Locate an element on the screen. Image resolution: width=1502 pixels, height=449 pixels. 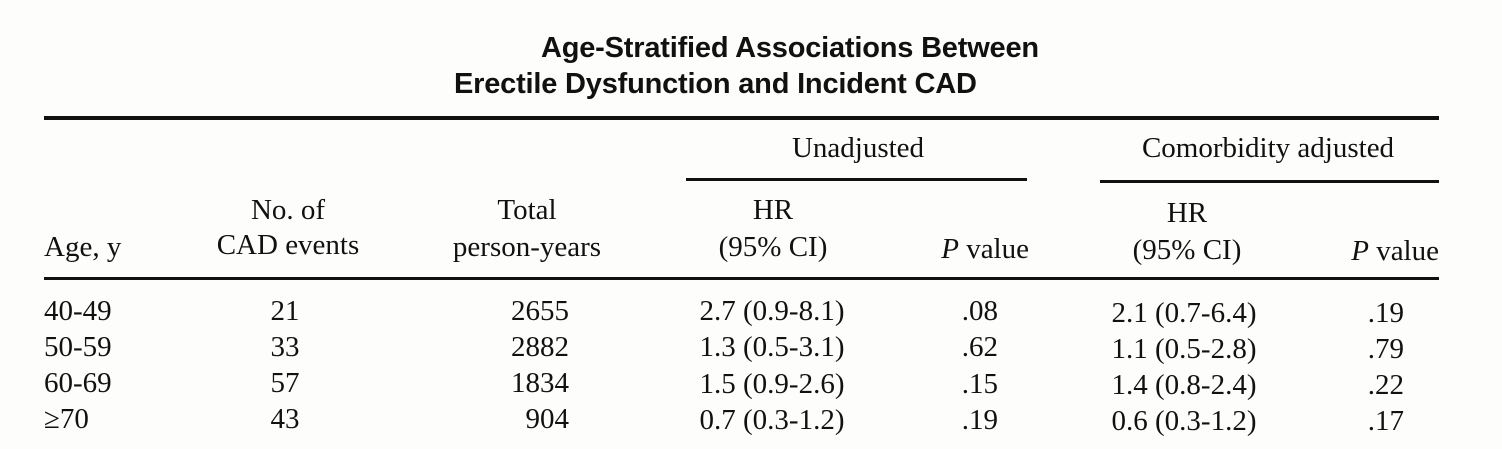
header-person-years-line1: Total is located at coordinates (527, 210).